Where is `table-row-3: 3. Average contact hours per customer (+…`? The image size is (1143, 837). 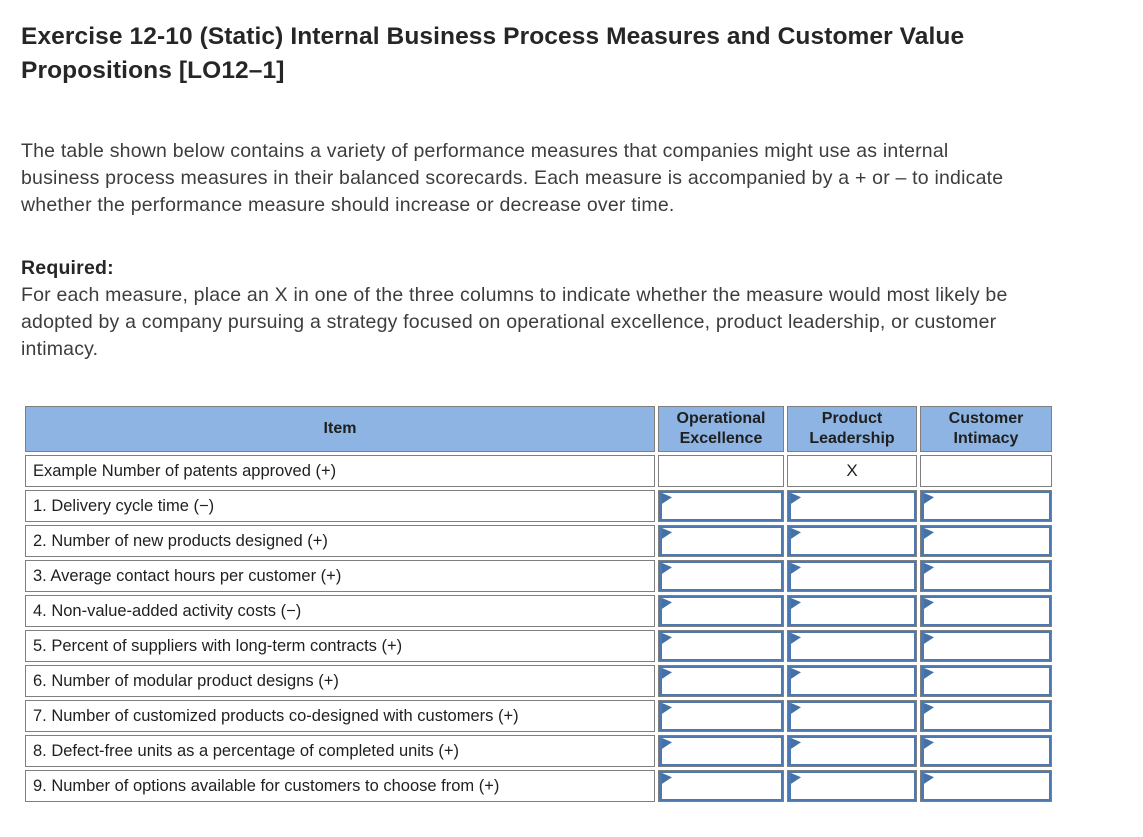
table-row-3: 3. Average contact hours per customer (+… is located at coordinates (538, 576).